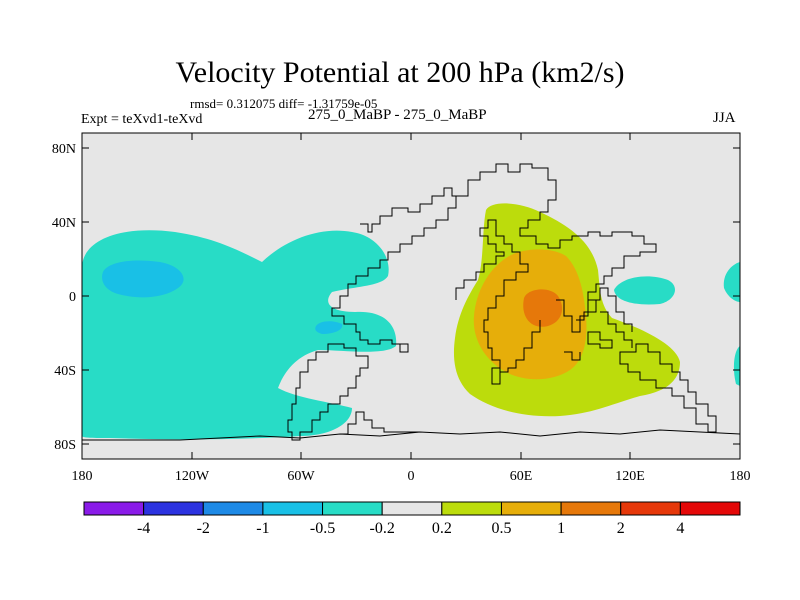 This screenshot has width=800, height=600. What do you see at coordinates (731, 282) in the screenshot?
I see `negative-patch-edge-upper` at bounding box center [731, 282].